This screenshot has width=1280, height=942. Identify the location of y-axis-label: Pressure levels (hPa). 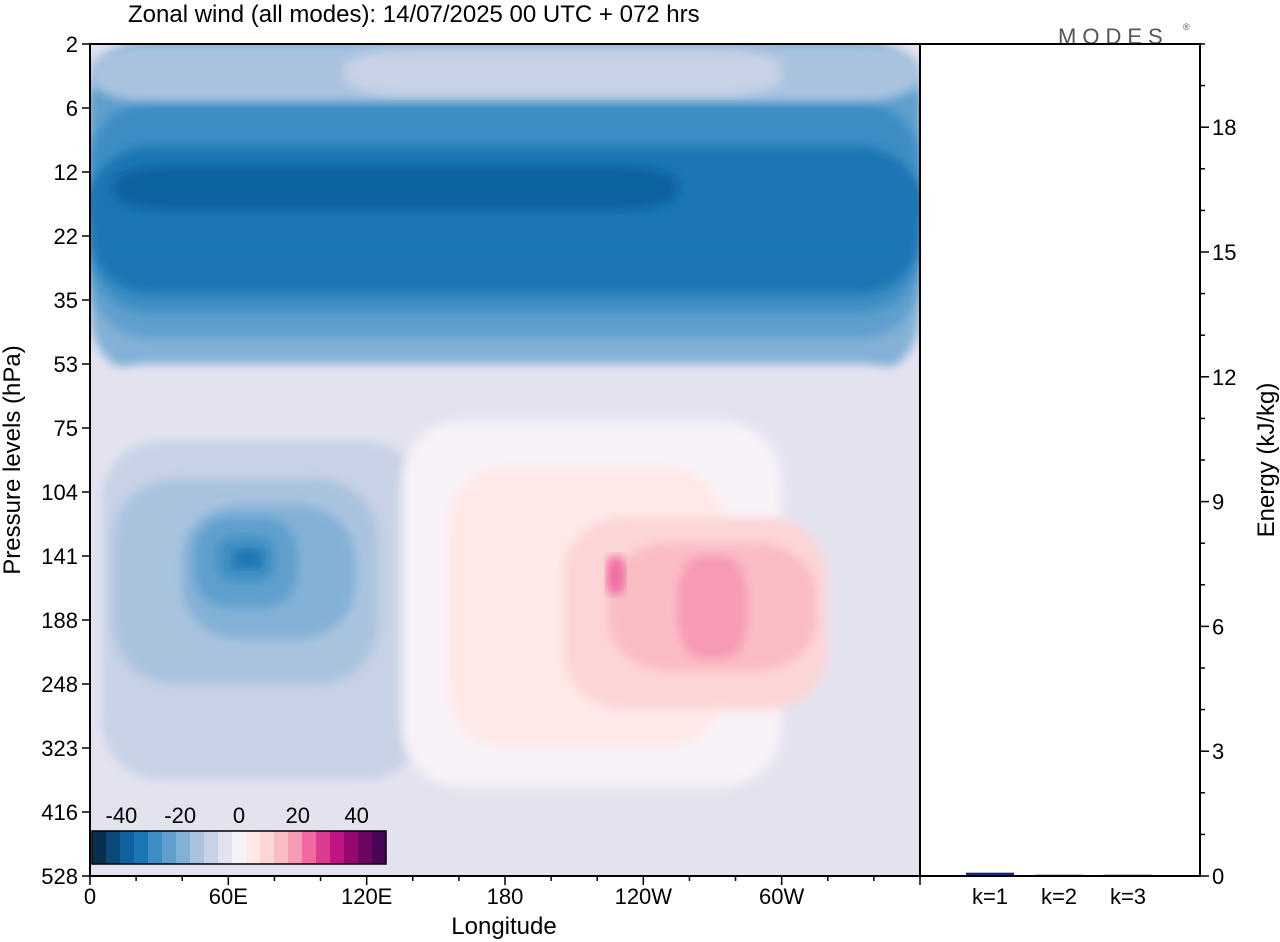
(13, 459).